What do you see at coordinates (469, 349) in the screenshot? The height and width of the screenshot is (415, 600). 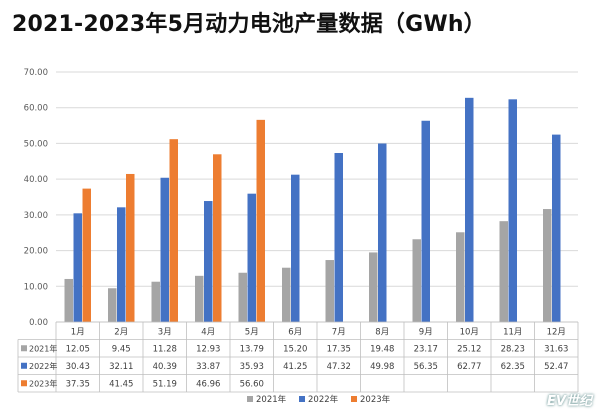 I see `data-label: 25.12` at bounding box center [469, 349].